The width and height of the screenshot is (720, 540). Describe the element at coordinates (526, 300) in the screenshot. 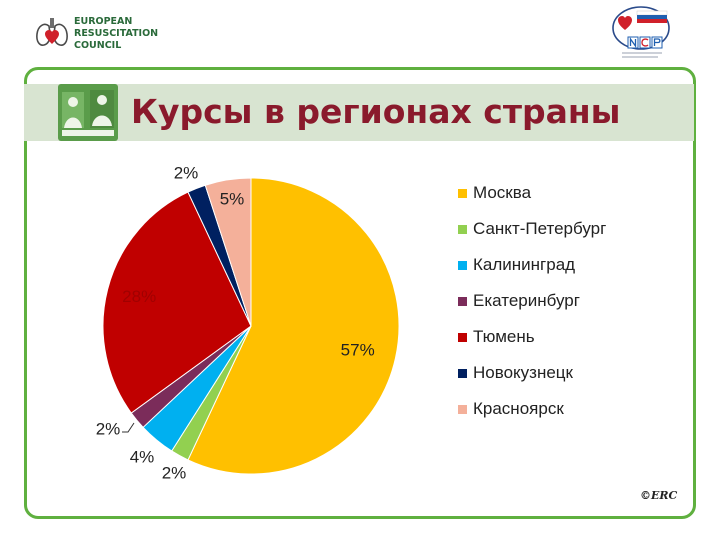

I see `legend-label: Екатеринбург` at that location.